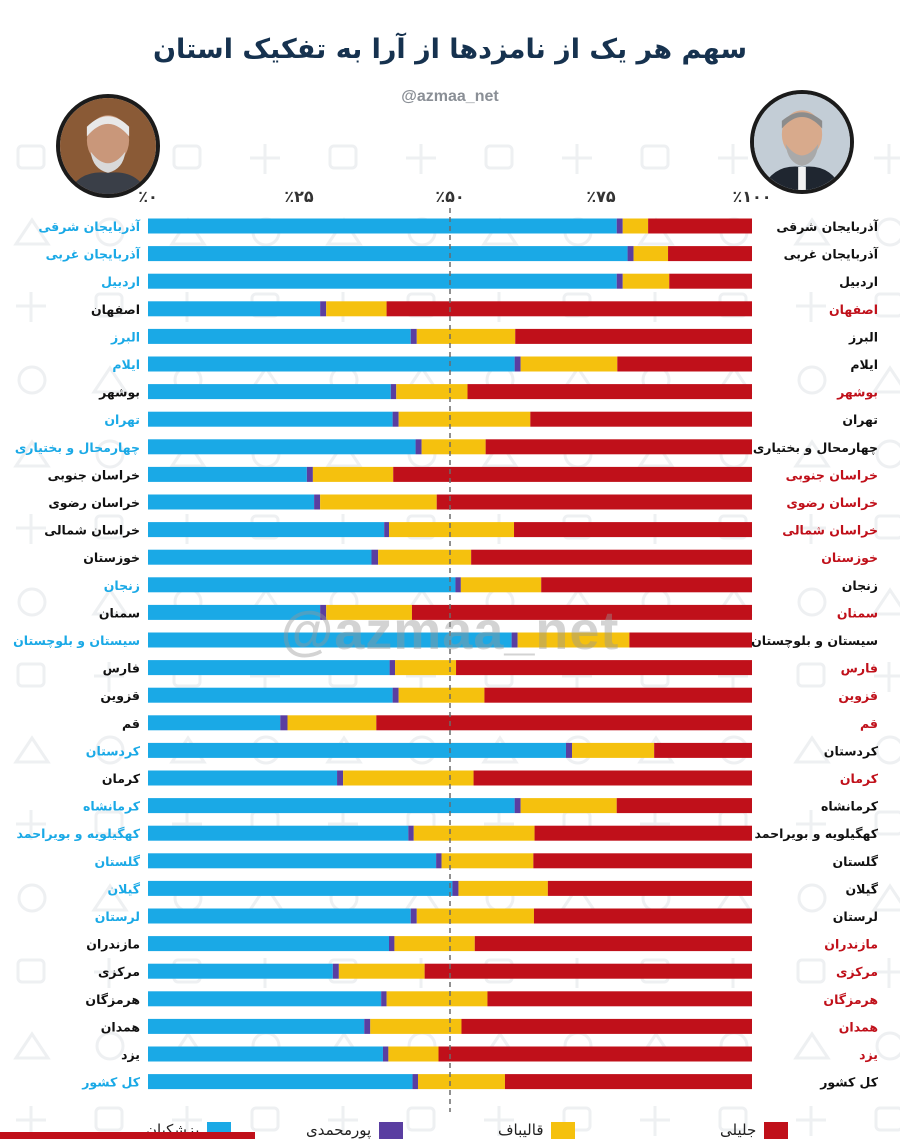  Describe the element at coordinates (127, 1135) in the screenshot. I see `footer-red-strip` at that location.